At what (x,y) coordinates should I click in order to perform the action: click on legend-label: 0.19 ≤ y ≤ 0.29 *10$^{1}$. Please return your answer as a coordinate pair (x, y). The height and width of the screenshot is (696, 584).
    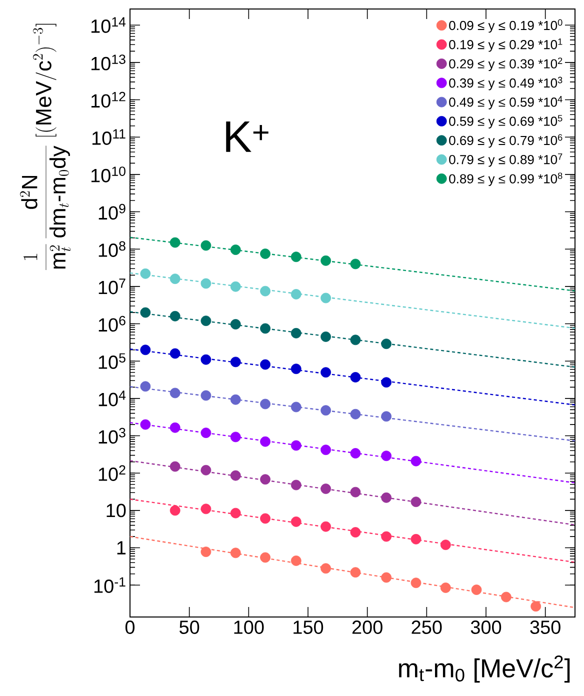
    Looking at the image, I should click on (505, 45).